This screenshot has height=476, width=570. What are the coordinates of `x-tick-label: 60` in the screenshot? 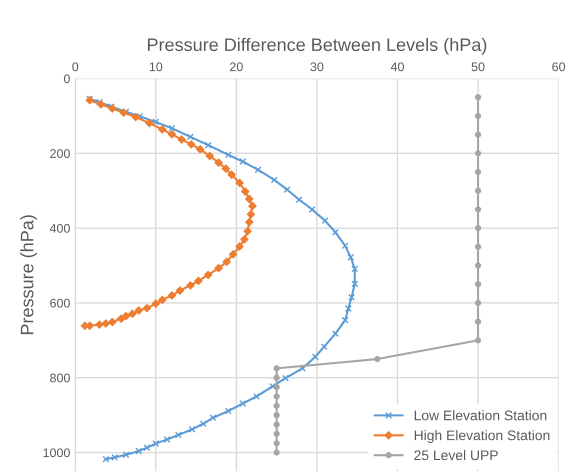 It's located at (559, 67).